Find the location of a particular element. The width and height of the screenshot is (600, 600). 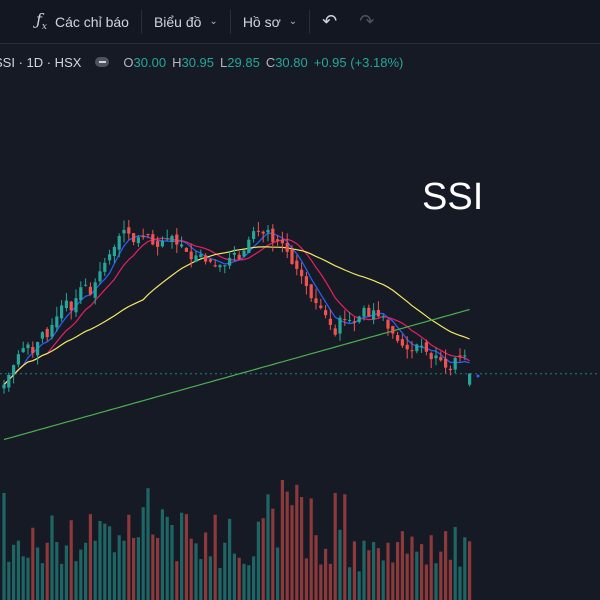

function-icon: ƒx is located at coordinates (41, 21).